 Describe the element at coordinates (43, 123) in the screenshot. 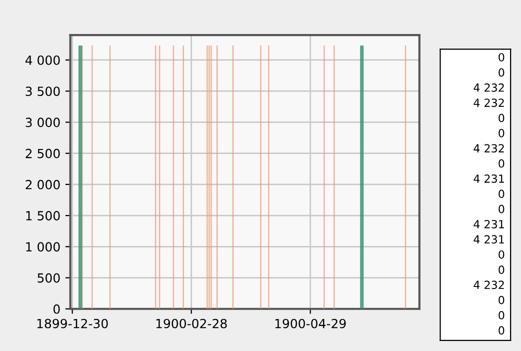

I see `y-tick-label: 3 000` at that location.